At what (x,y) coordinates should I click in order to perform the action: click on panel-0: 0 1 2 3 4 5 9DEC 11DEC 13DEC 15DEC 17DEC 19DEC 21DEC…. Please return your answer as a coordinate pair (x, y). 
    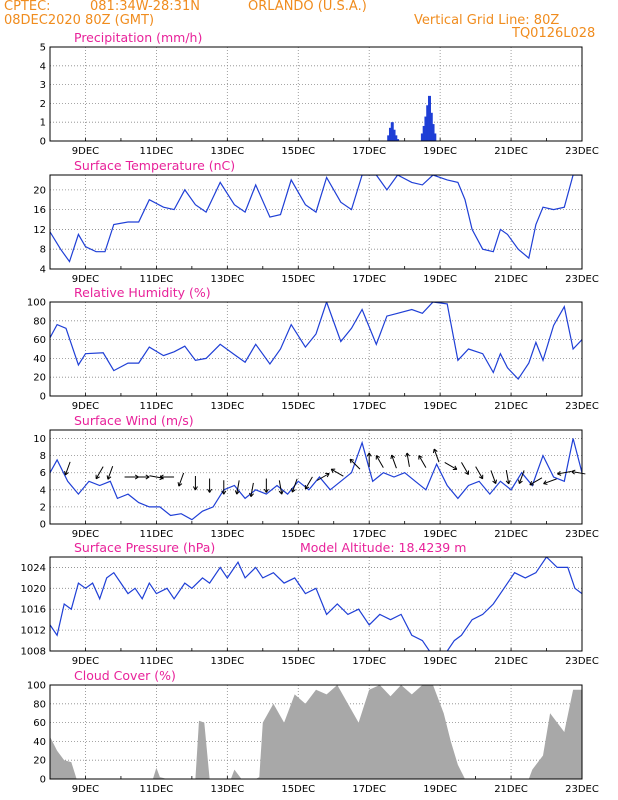
    Looking at the image, I should click on (319, 93).